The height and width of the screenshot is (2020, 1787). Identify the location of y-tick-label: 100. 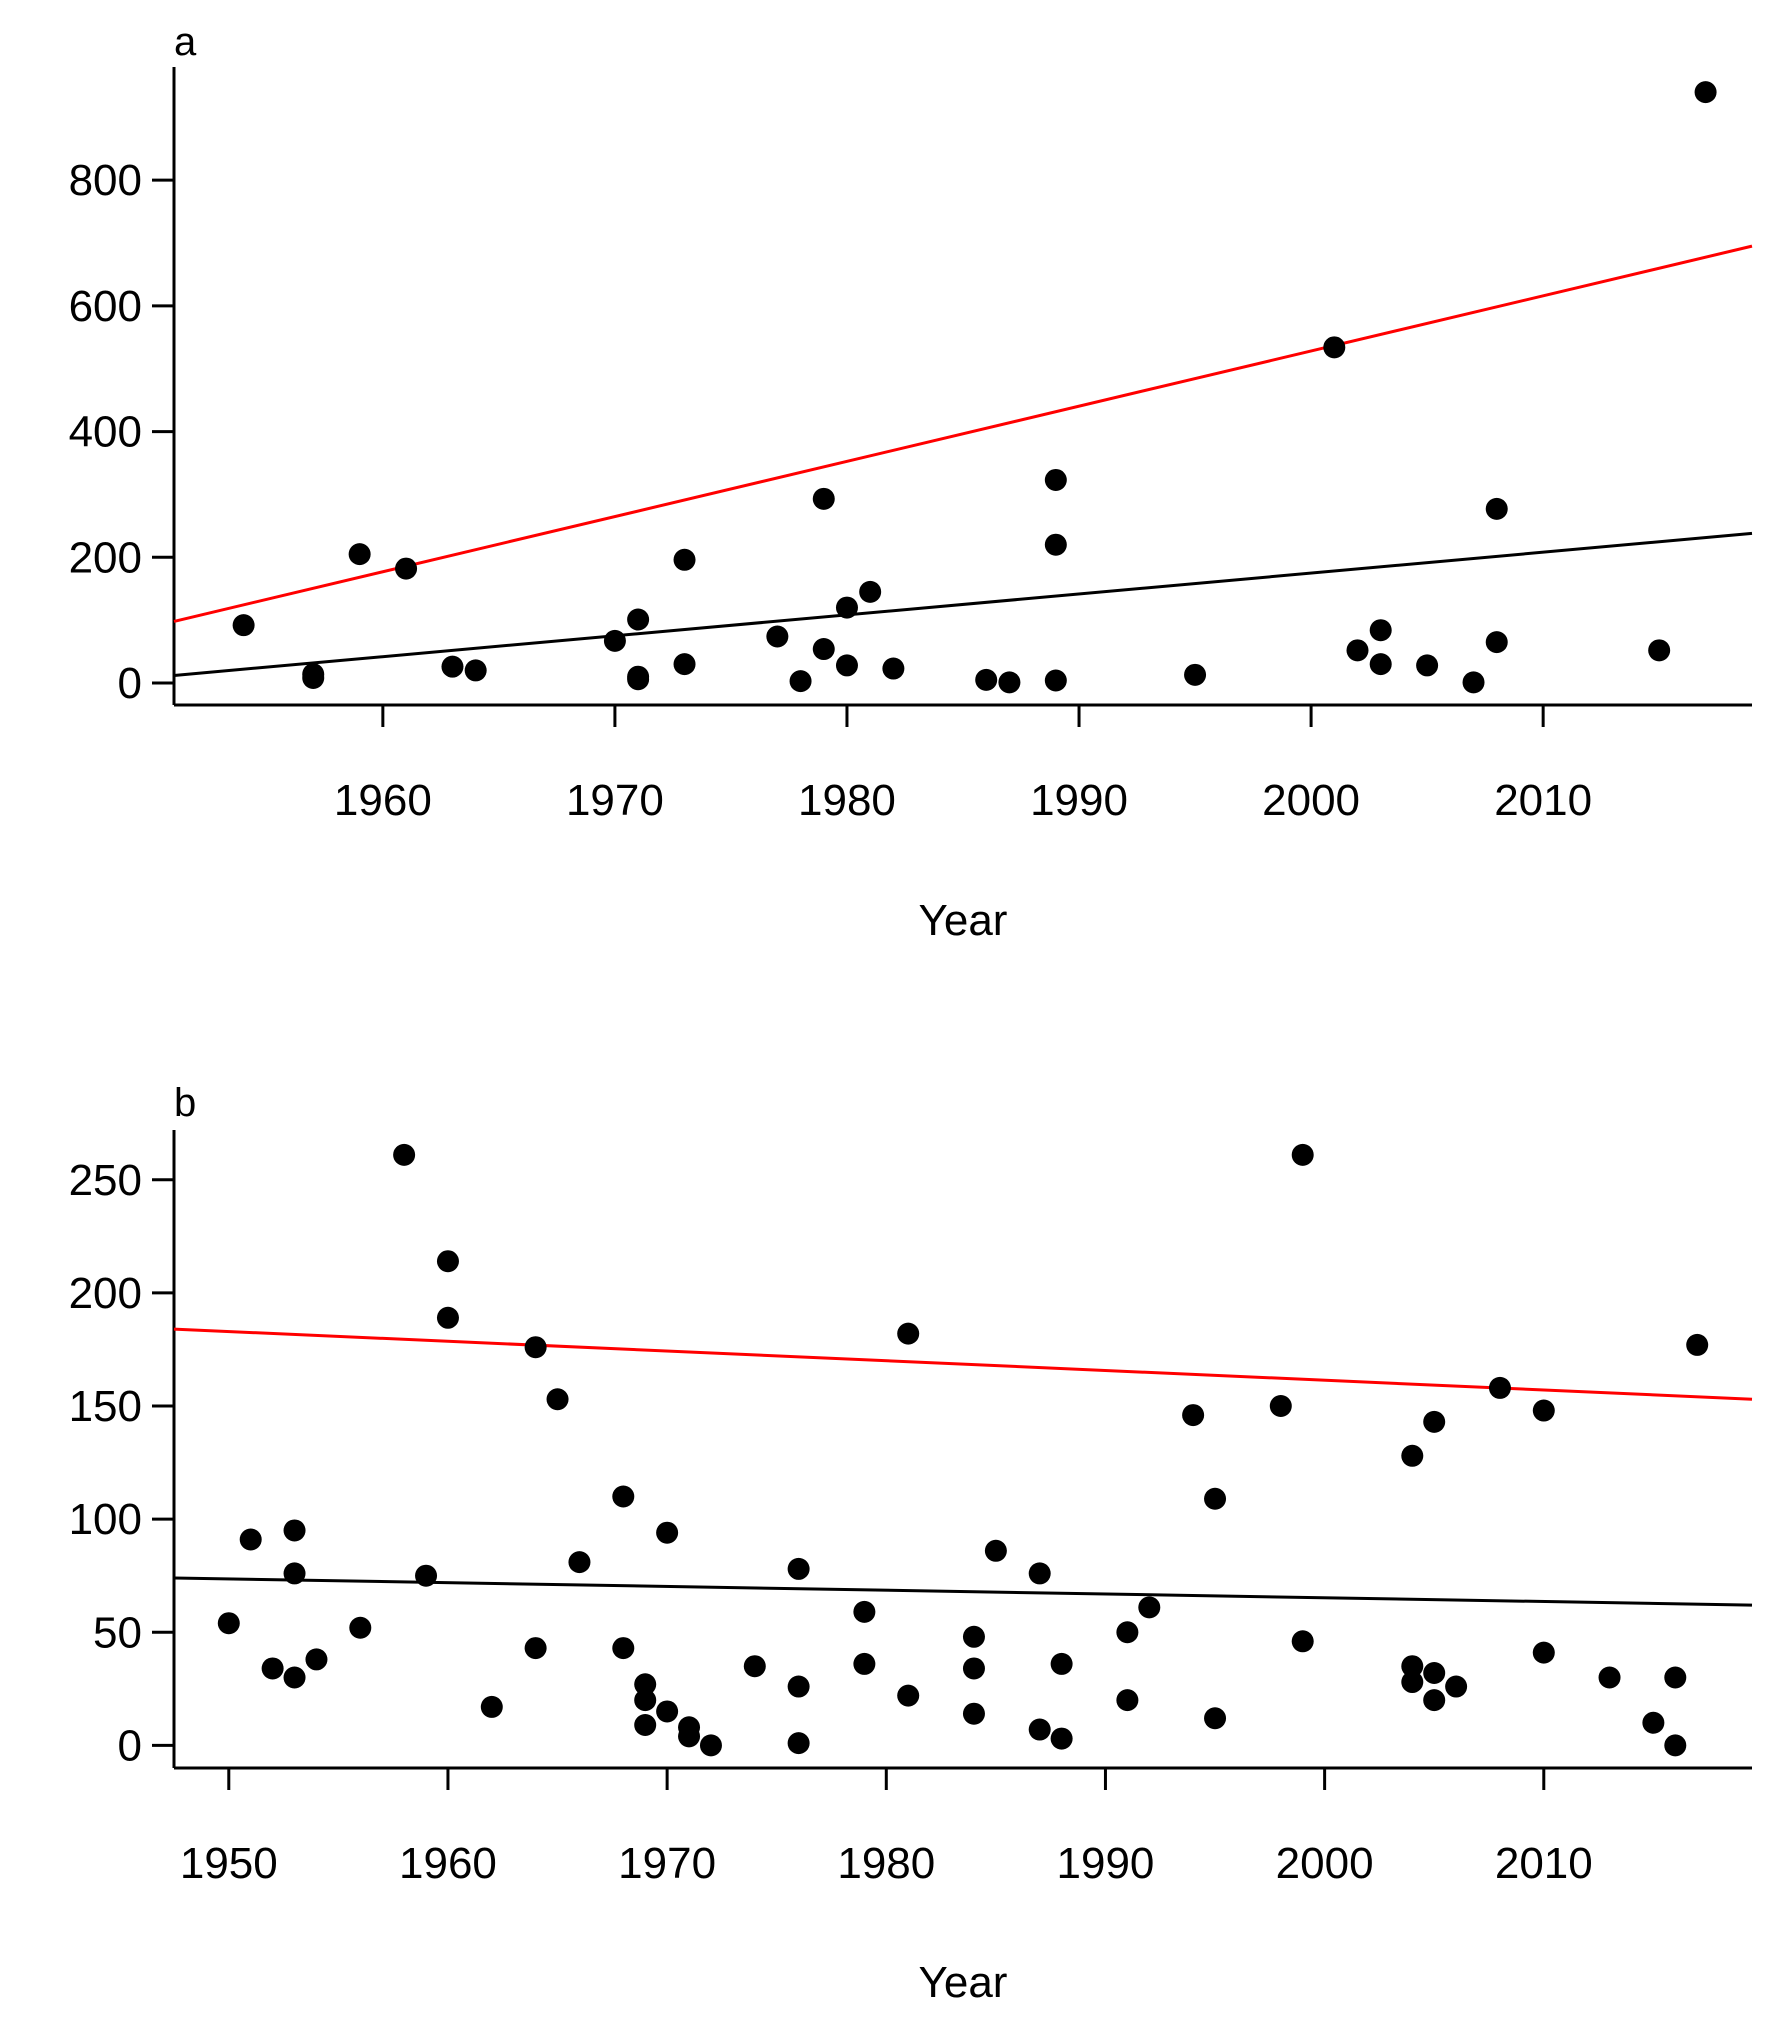
(105, 1519).